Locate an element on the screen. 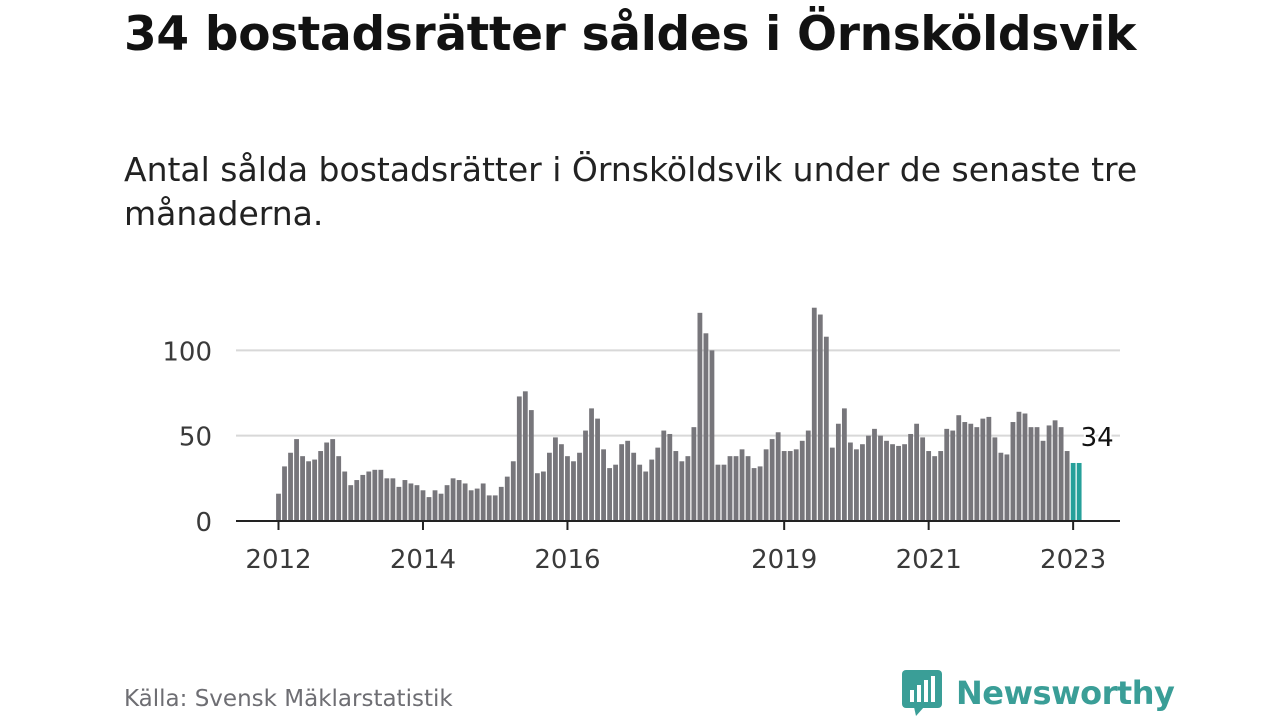  y-axis-ticks: 0 50 100 is located at coordinates (187, 437).